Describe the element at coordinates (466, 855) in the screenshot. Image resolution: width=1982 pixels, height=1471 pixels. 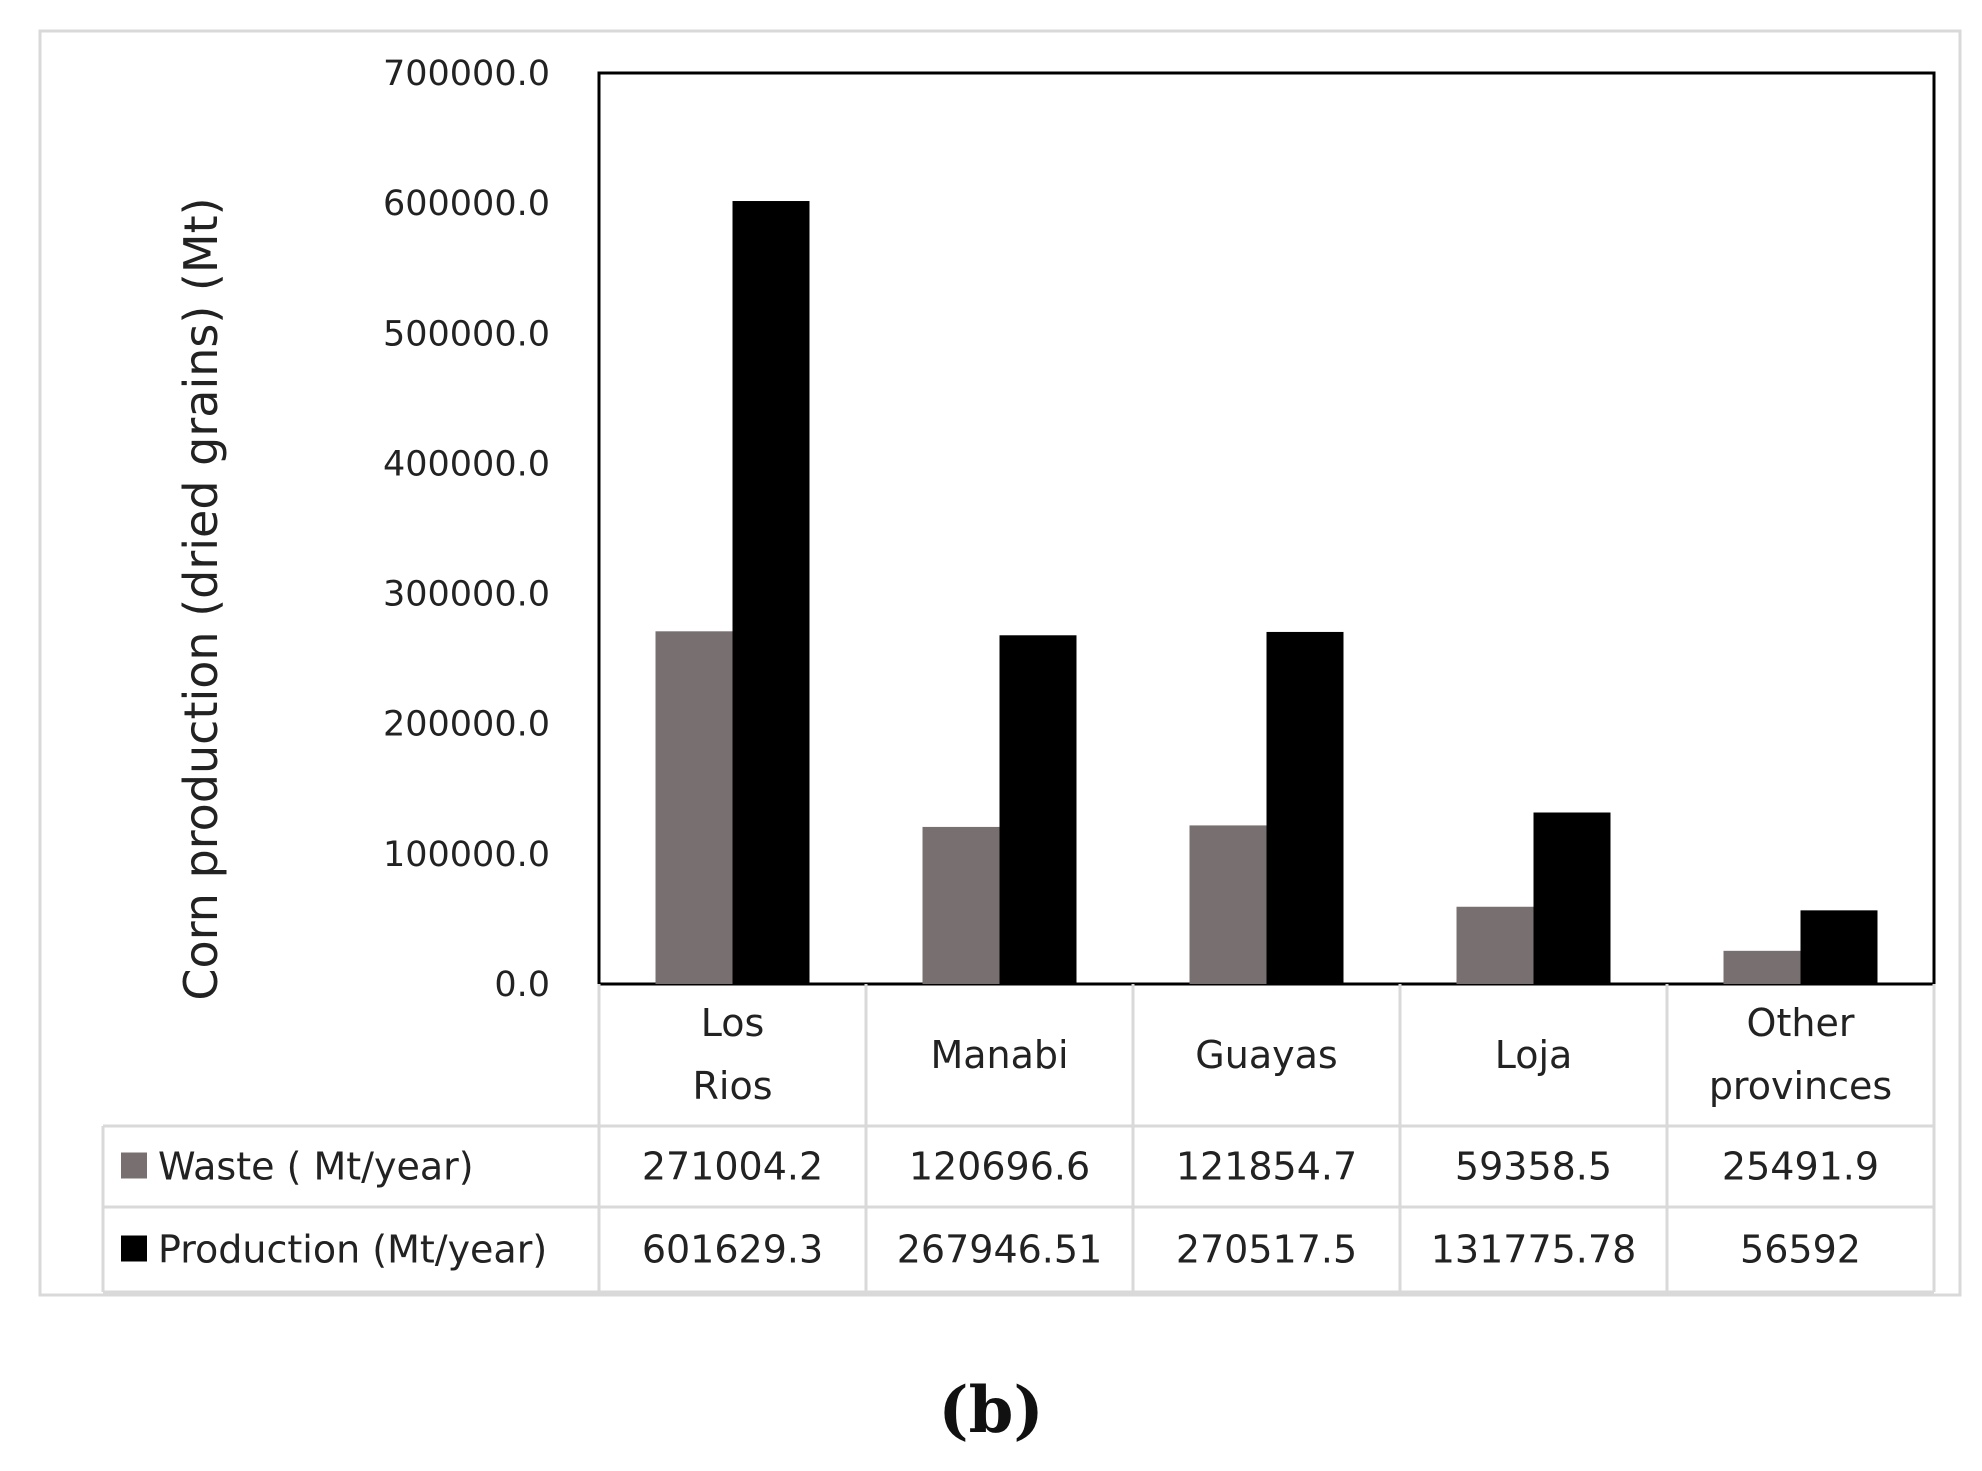
I see `y-tick-label: 100000.0` at that location.